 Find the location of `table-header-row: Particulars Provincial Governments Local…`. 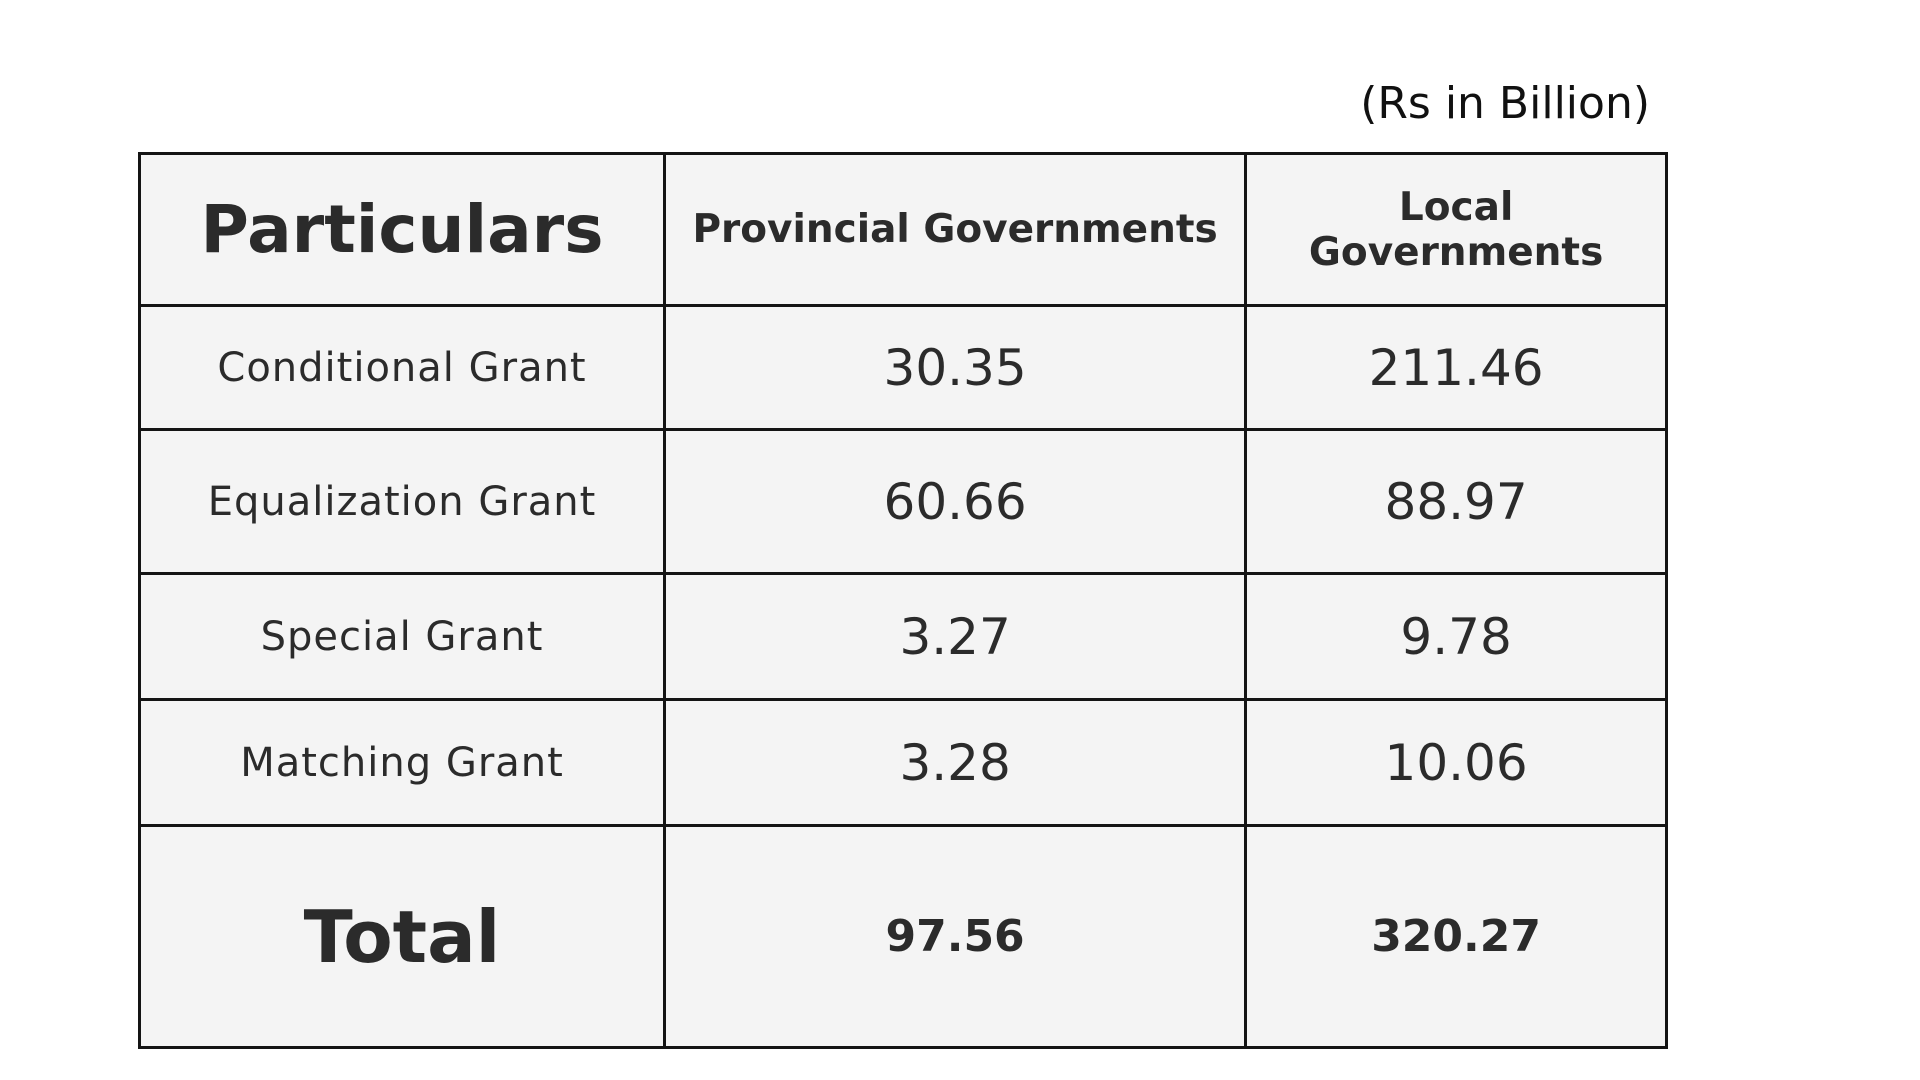

table-header-row: Particulars Provincial Governments Local… is located at coordinates (902, 229).